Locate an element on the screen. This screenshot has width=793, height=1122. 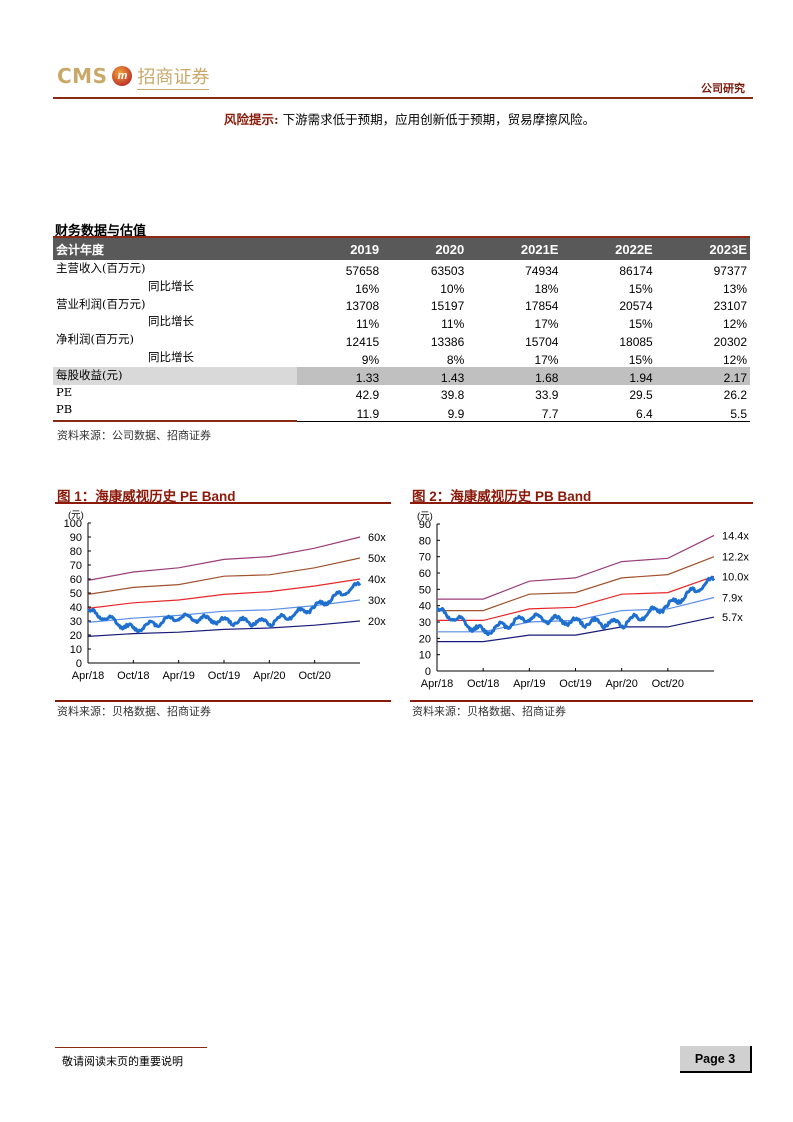
col-header: 2023E is located at coordinates (728, 249).